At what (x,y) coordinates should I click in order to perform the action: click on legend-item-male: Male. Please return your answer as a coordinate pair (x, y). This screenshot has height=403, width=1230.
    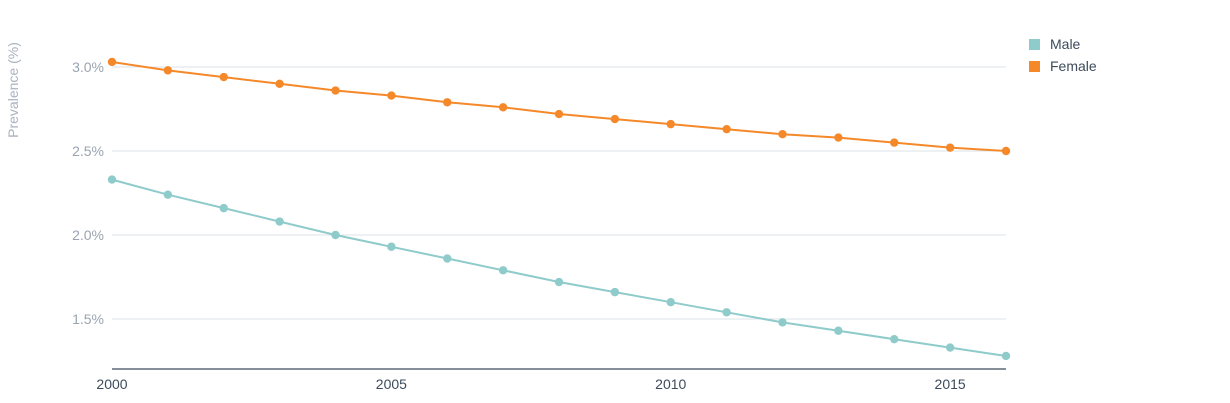
    Looking at the image, I should click on (1063, 44).